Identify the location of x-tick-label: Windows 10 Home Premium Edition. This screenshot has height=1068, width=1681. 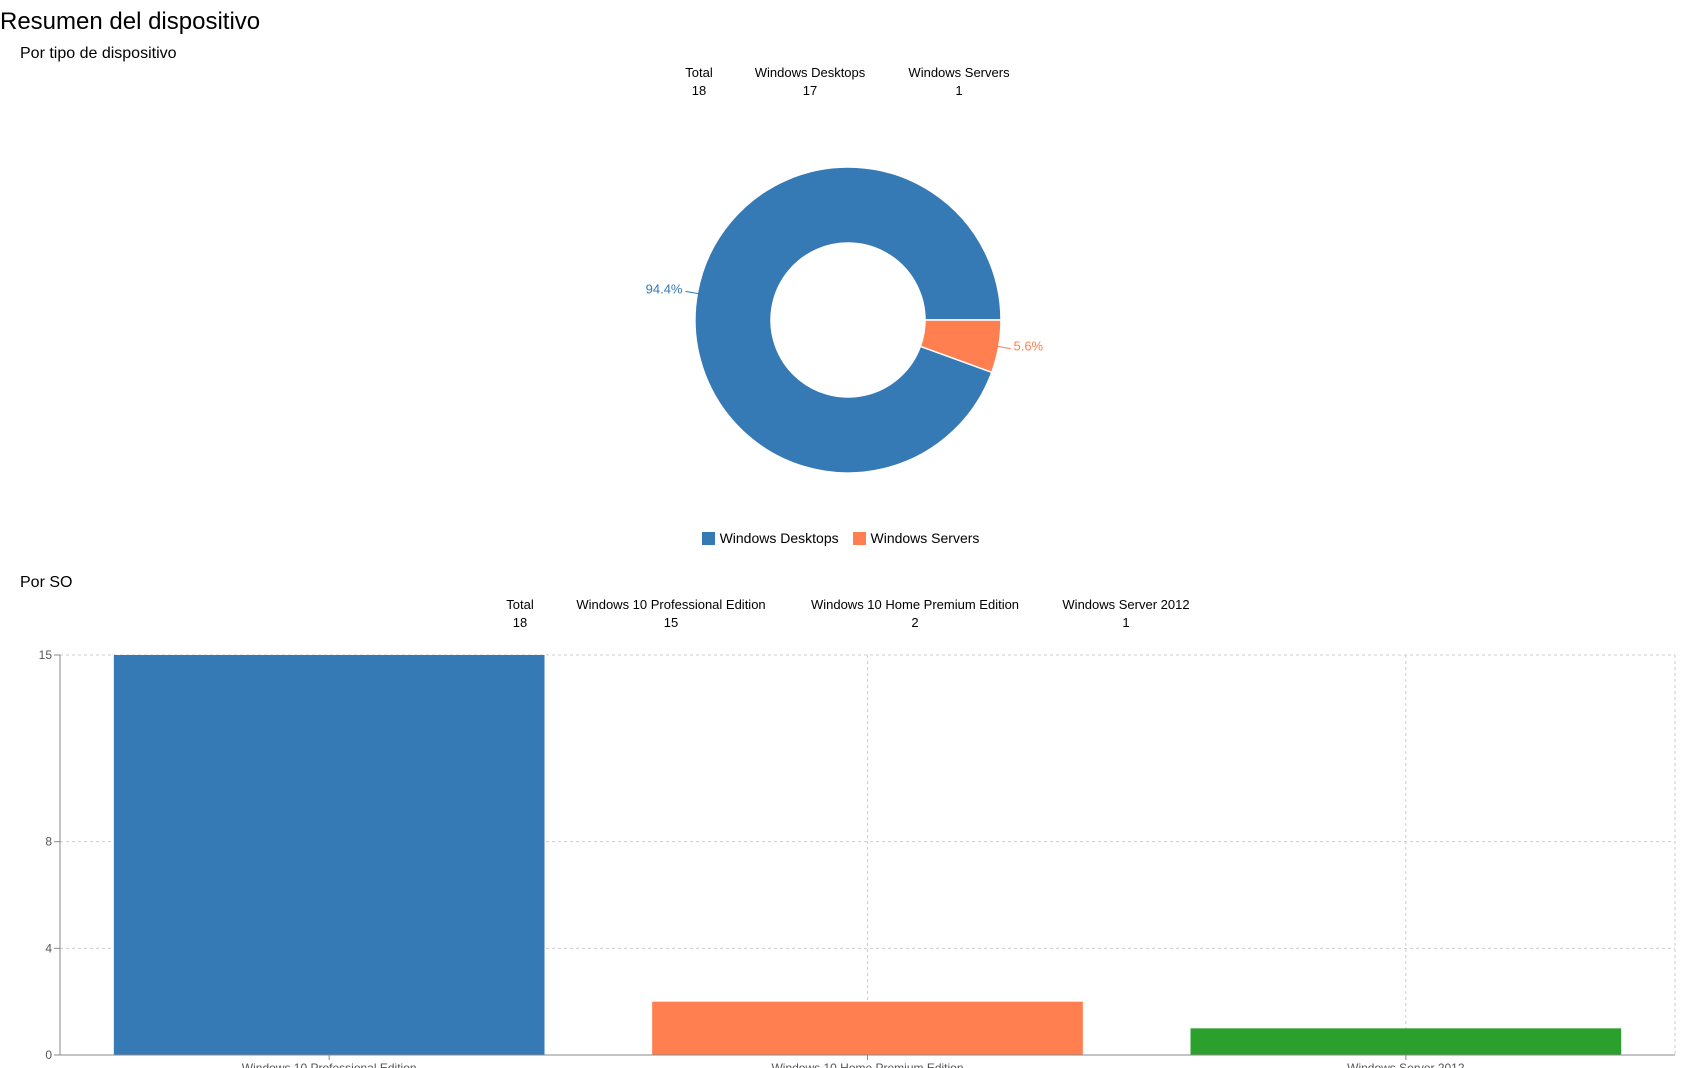
(867, 1064).